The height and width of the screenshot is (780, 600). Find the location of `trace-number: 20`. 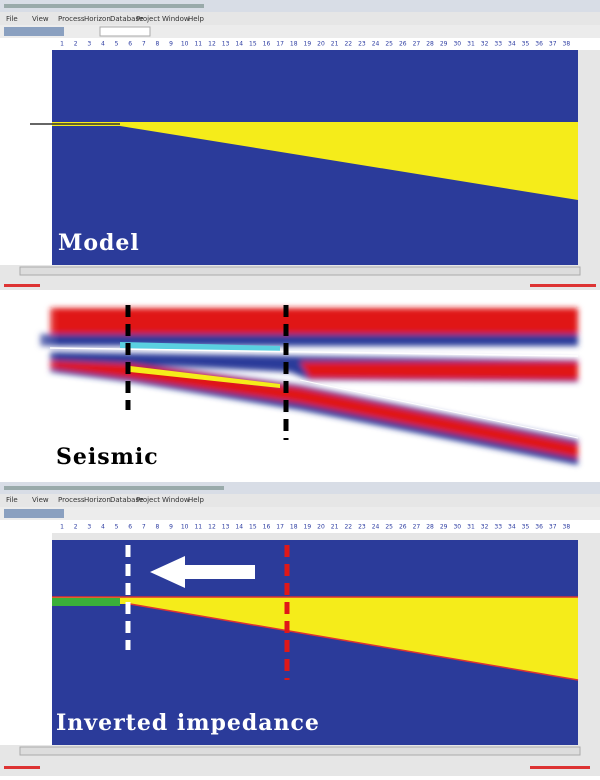

trace-number: 20 is located at coordinates (321, 44).